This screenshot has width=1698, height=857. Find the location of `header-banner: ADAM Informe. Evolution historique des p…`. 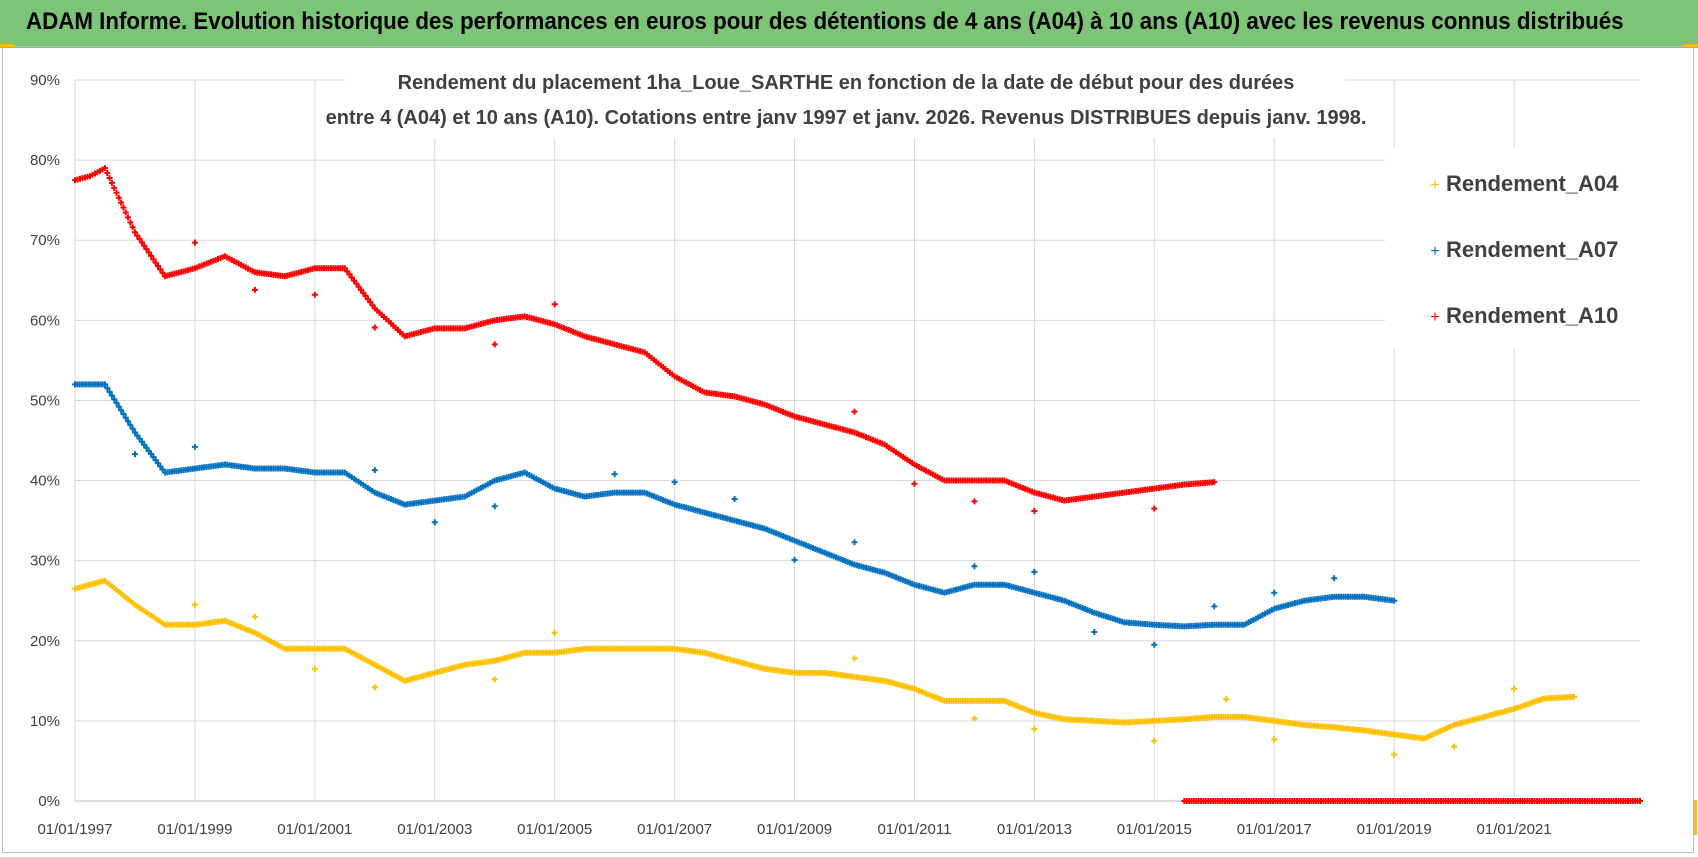

header-banner: ADAM Informe. Evolution historique des p… is located at coordinates (849, 24).